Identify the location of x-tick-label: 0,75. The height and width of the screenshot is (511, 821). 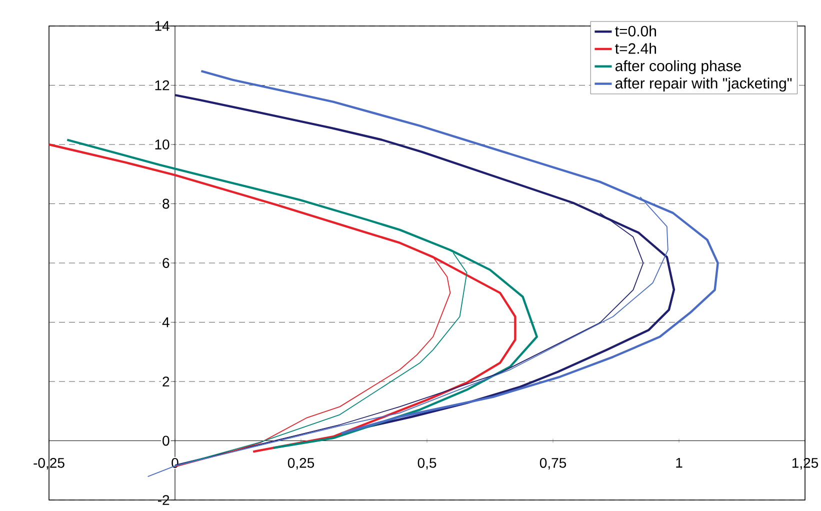
(553, 464).